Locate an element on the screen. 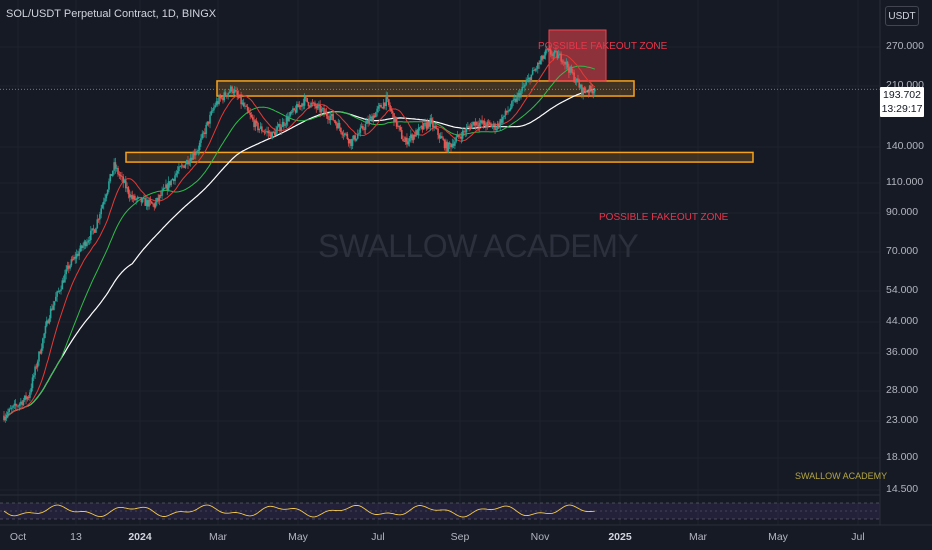 This screenshot has width=932, height=550. currency-button: USDT is located at coordinates (902, 16).